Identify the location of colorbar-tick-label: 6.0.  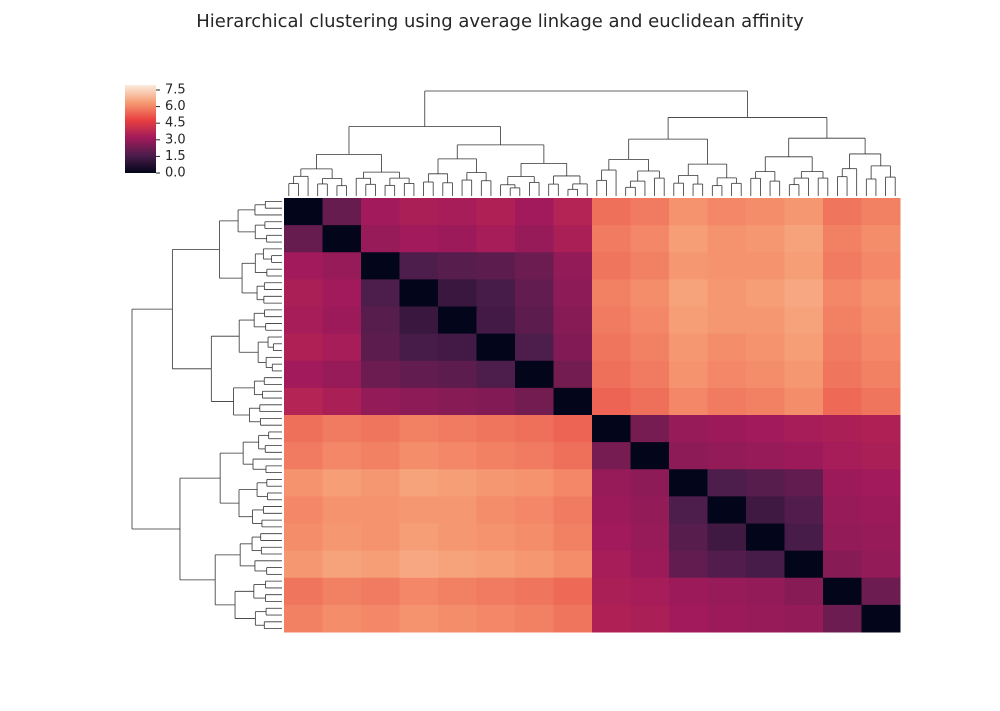
(175, 106).